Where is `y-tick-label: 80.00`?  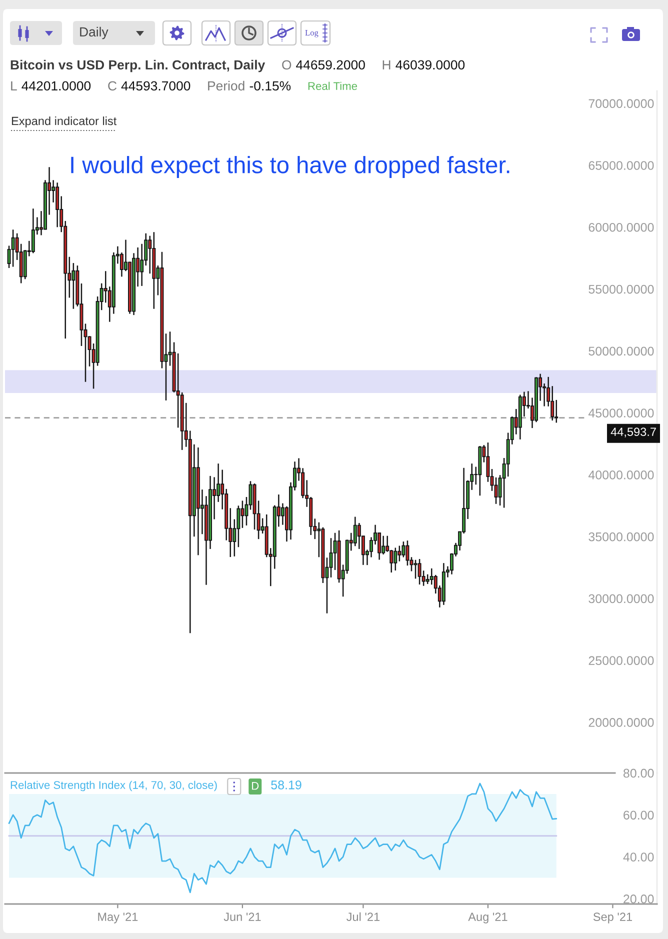
y-tick-label: 80.00 is located at coordinates (638, 773).